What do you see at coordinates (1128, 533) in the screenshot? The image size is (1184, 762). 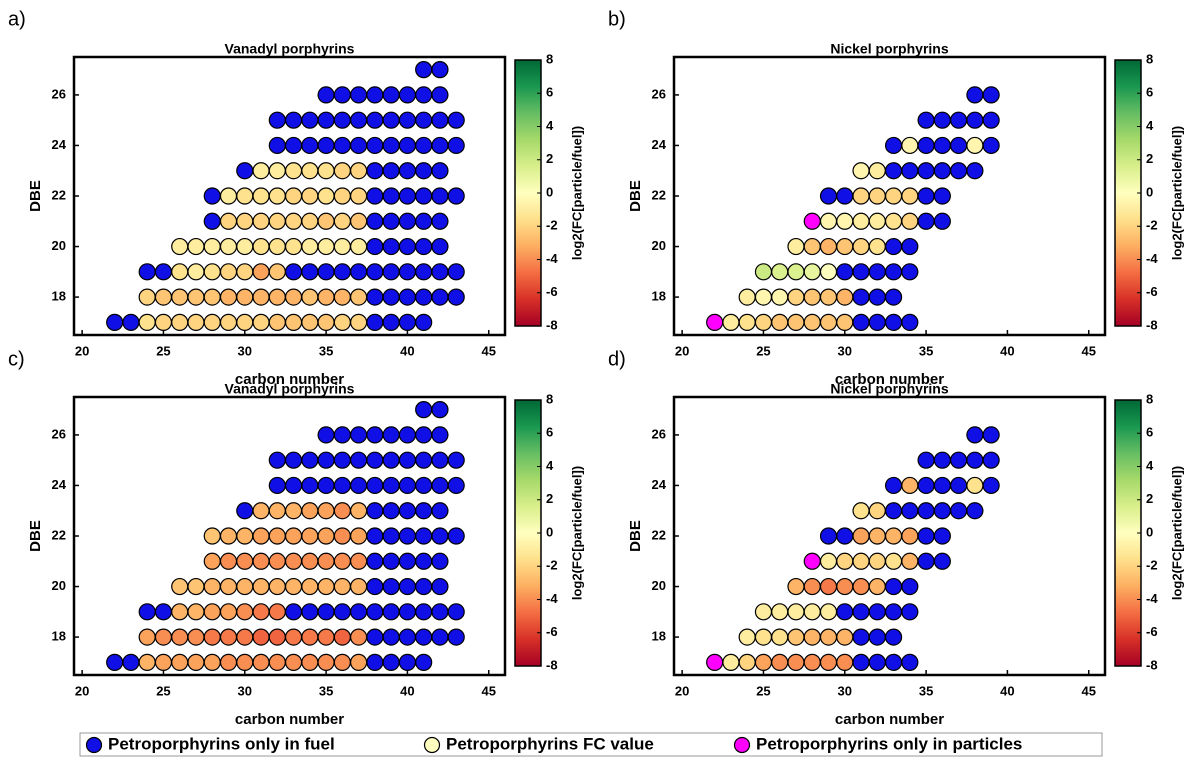 I see `colorbar` at bounding box center [1128, 533].